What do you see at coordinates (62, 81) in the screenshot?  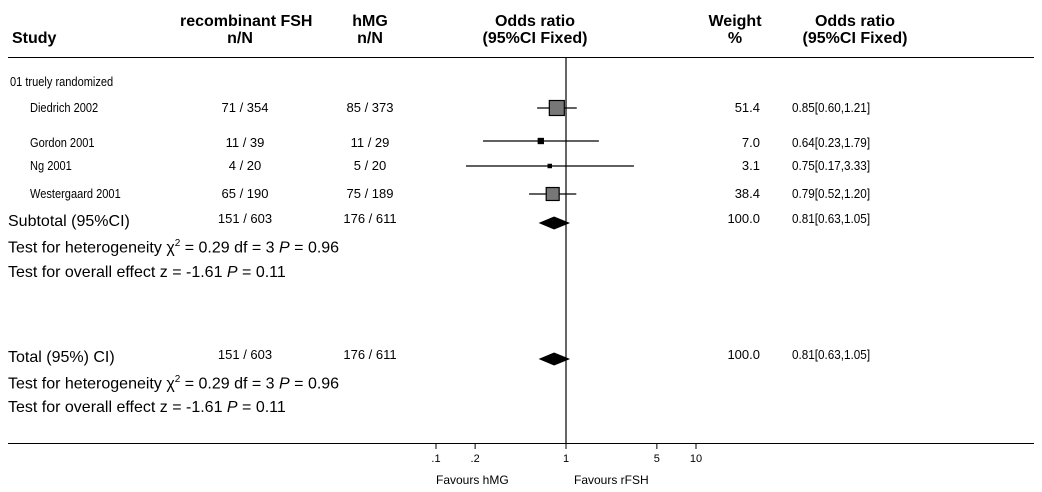 I see `subgroup-label: 01 truely randomized` at bounding box center [62, 81].